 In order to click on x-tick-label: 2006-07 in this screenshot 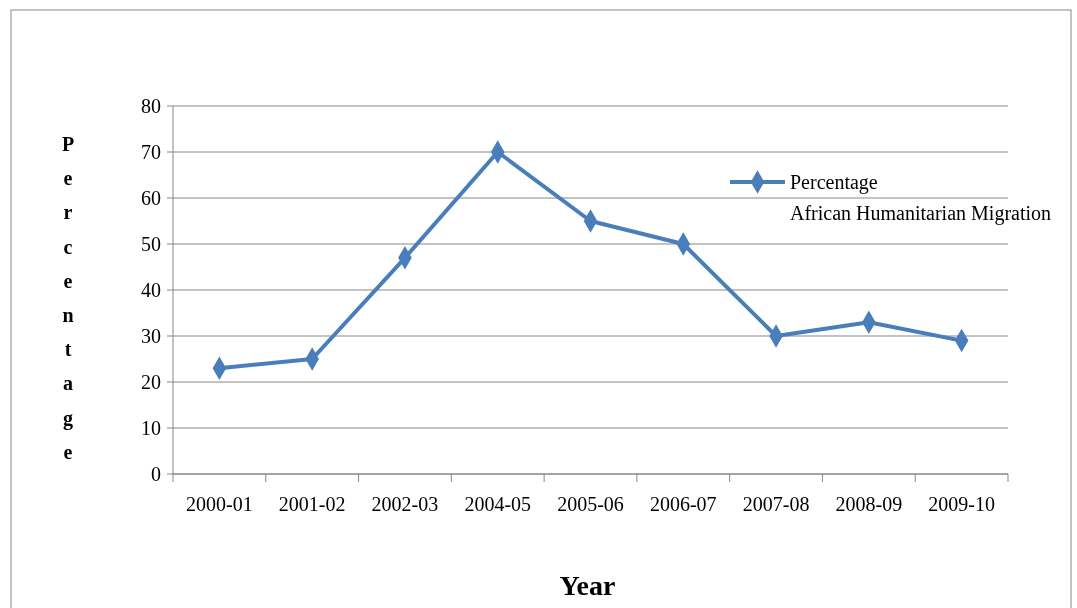, I will do `click(683, 504)`.